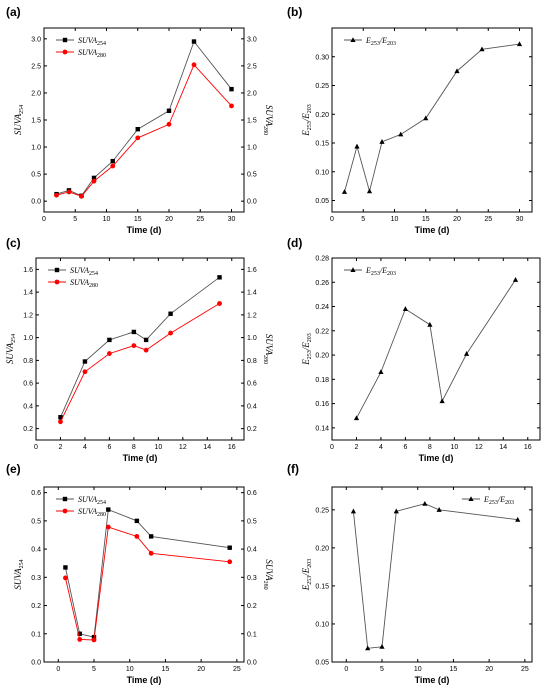 The width and height of the screenshot is (550, 693). I want to click on y-axis-label-base2: /E, so click(306, 572).